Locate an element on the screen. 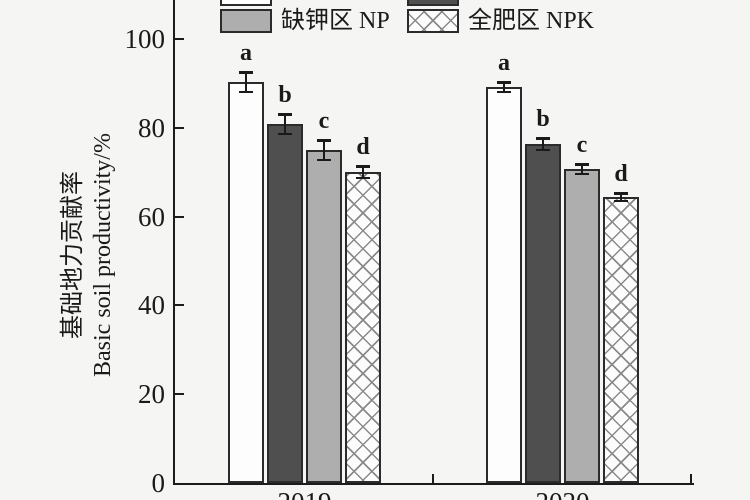 The image size is (750, 500). bar-gray-2020 is located at coordinates (582, 326).